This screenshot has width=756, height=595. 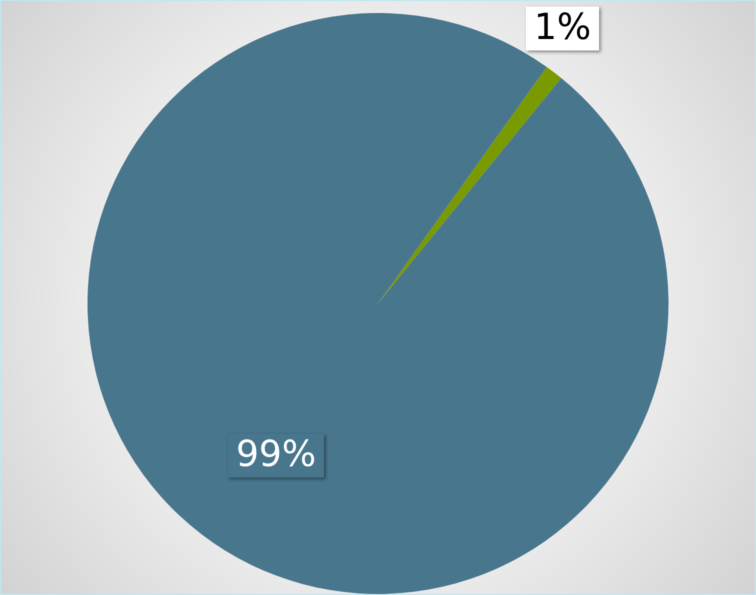 I want to click on data-label: 99%, so click(x=276, y=454).